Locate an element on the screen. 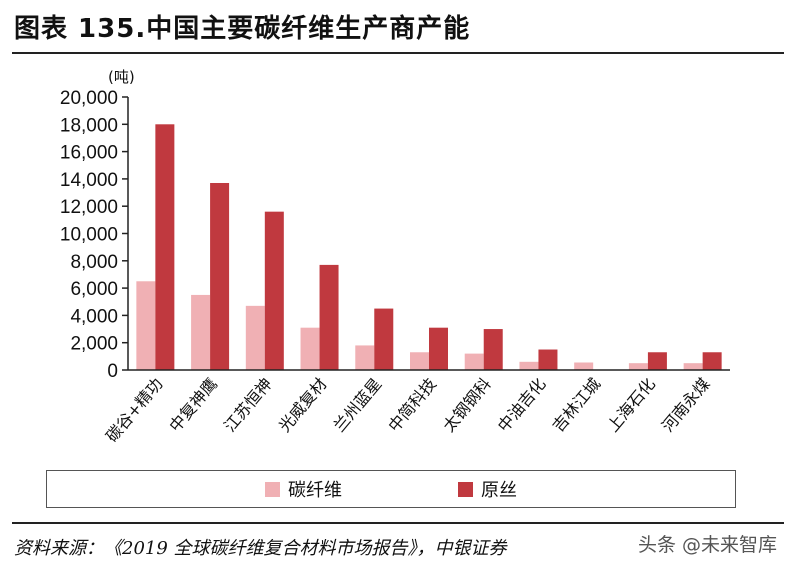 The image size is (802, 574). y-tick-label: 4,000 is located at coordinates (94, 316).